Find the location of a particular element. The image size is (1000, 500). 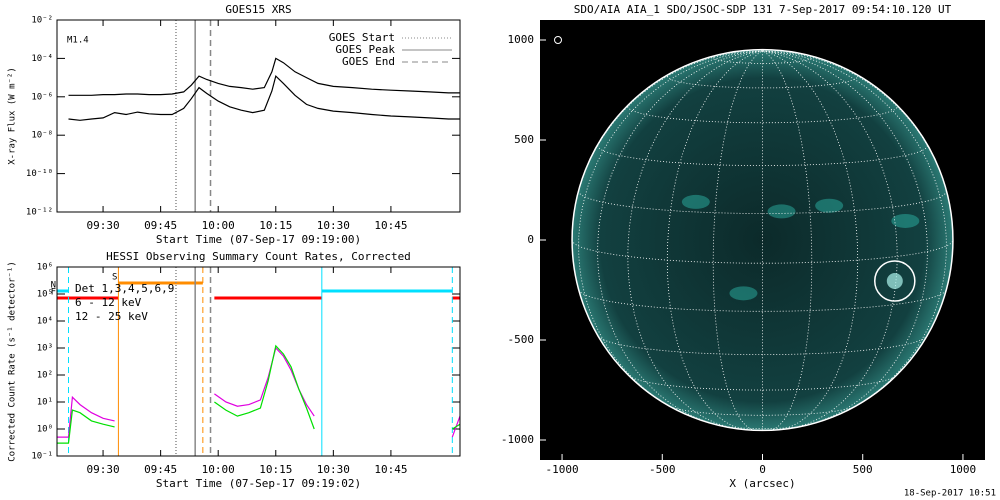

y-tick-label: 10³ is located at coordinates (45, 349).